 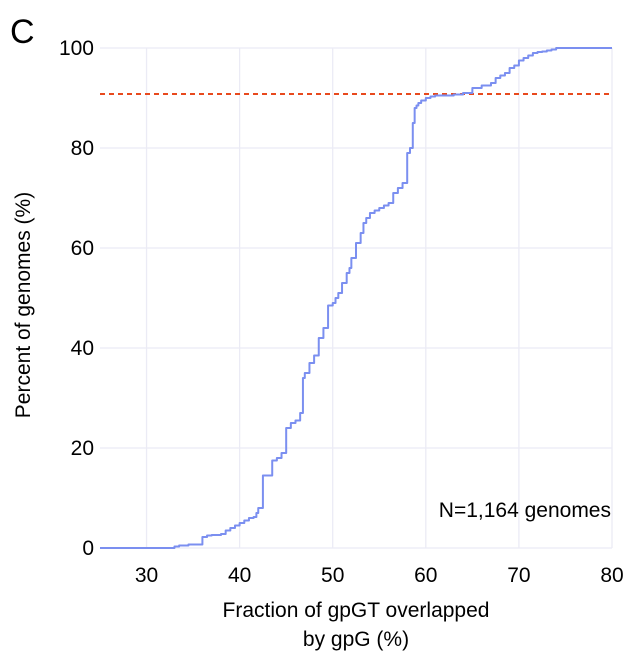 I want to click on x-axis-title-line-1: Fraction of gpGT overlapped, so click(x=356, y=610).